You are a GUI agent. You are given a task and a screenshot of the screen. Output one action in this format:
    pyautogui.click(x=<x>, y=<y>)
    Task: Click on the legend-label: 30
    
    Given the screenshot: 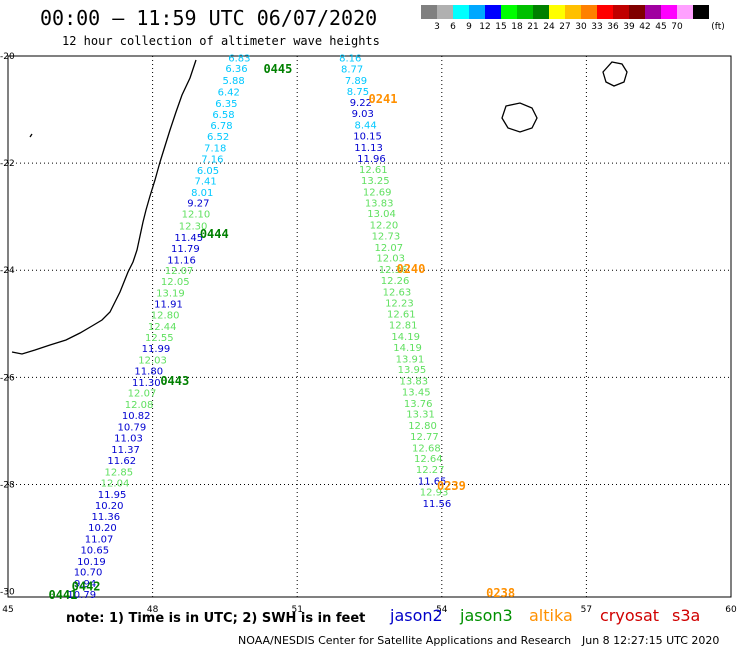 What is the action you would take?
    pyautogui.click(x=581, y=27)
    